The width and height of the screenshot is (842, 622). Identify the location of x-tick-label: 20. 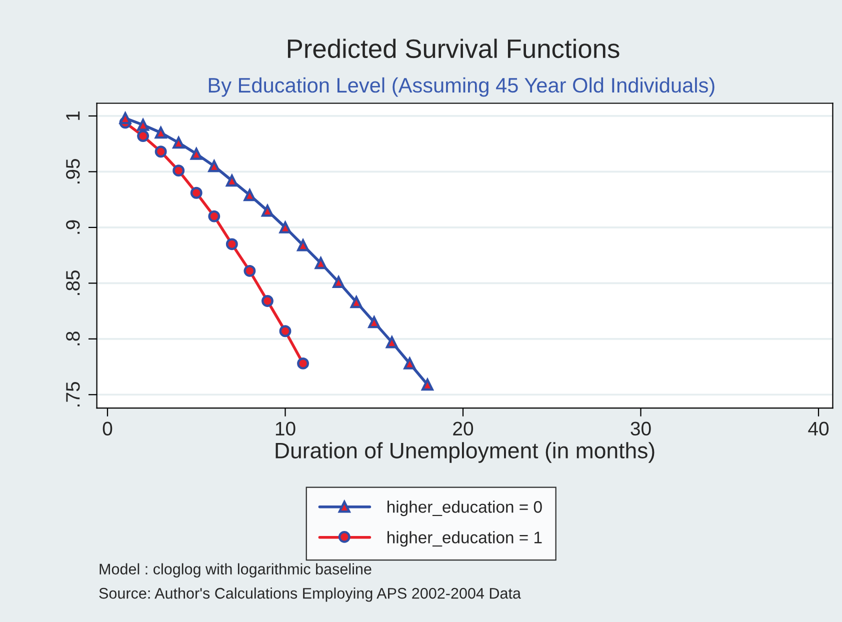
(463, 429).